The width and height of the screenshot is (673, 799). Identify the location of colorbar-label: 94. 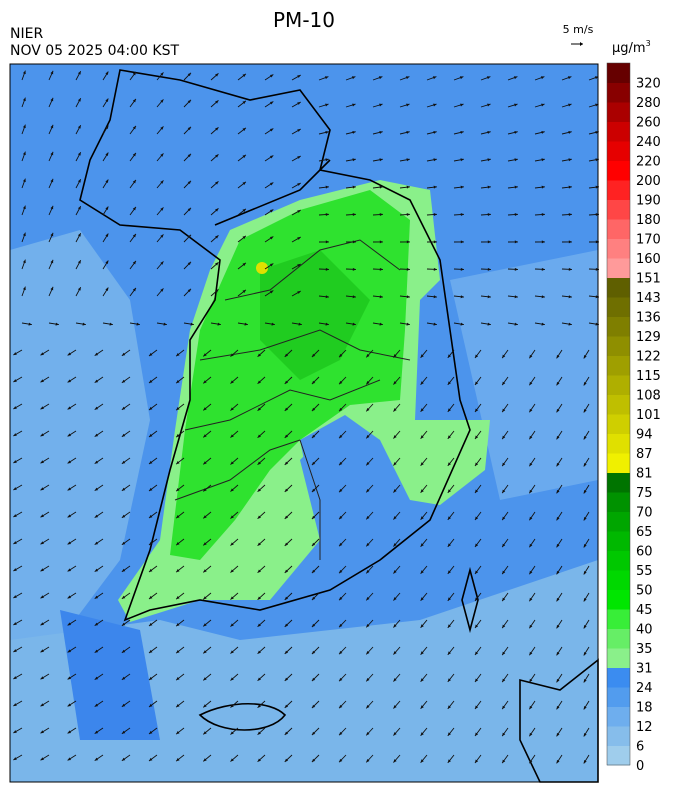
(644, 435).